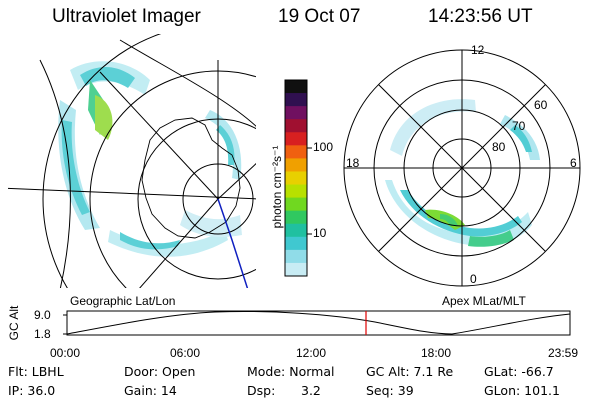 The height and width of the screenshot is (400, 600). What do you see at coordinates (541, 105) in the screenshot?
I see `lat-label-60: 60` at bounding box center [541, 105].